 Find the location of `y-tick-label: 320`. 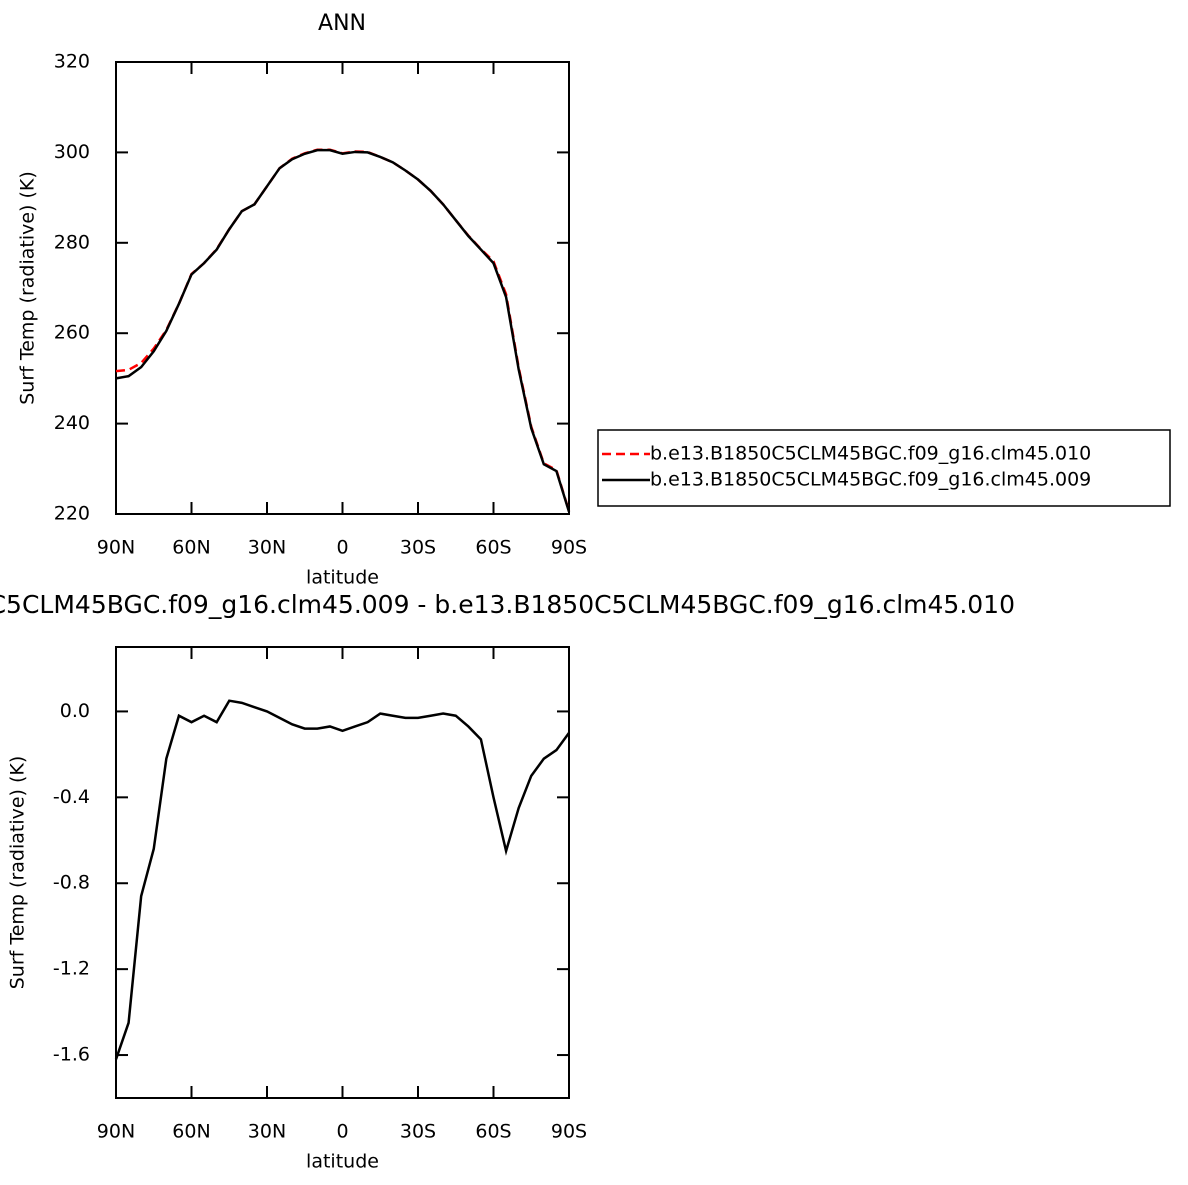

y-tick-label: 320 is located at coordinates (72, 62).